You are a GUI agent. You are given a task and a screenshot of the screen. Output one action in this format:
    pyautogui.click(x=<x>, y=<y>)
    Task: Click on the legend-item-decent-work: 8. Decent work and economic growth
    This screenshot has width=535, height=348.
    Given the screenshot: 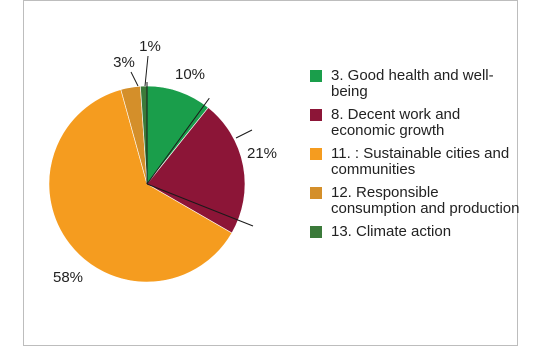 What is the action you would take?
    pyautogui.click(x=415, y=123)
    